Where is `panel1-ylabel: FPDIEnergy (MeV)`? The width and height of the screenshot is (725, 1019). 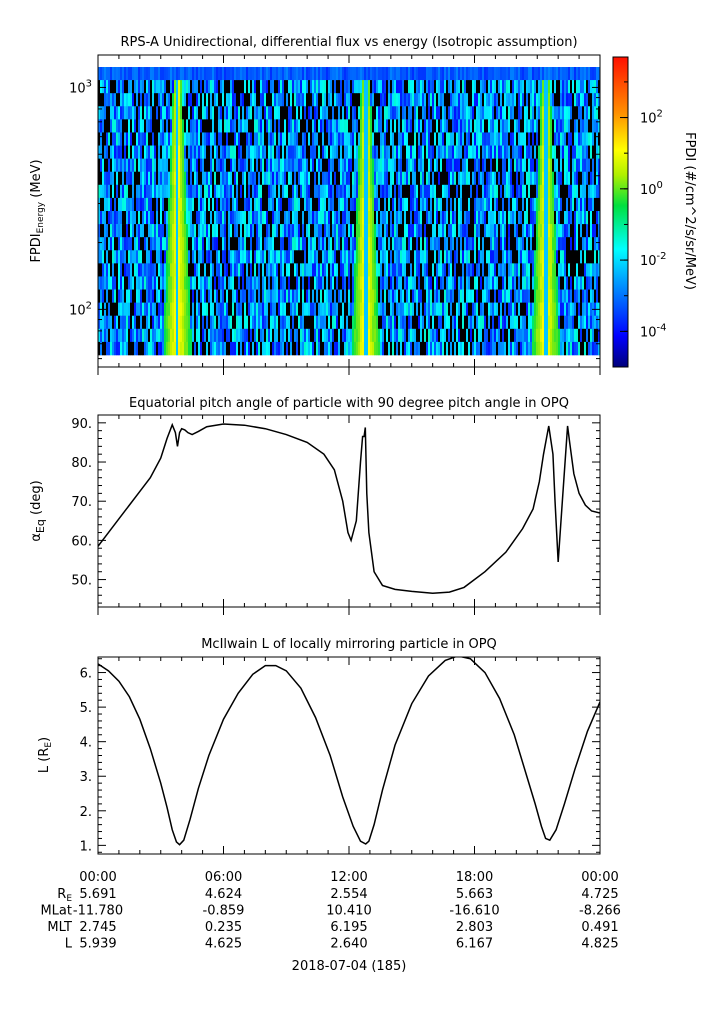
panel1-ylabel: FPDIEnergy (MeV) is located at coordinates (37, 210).